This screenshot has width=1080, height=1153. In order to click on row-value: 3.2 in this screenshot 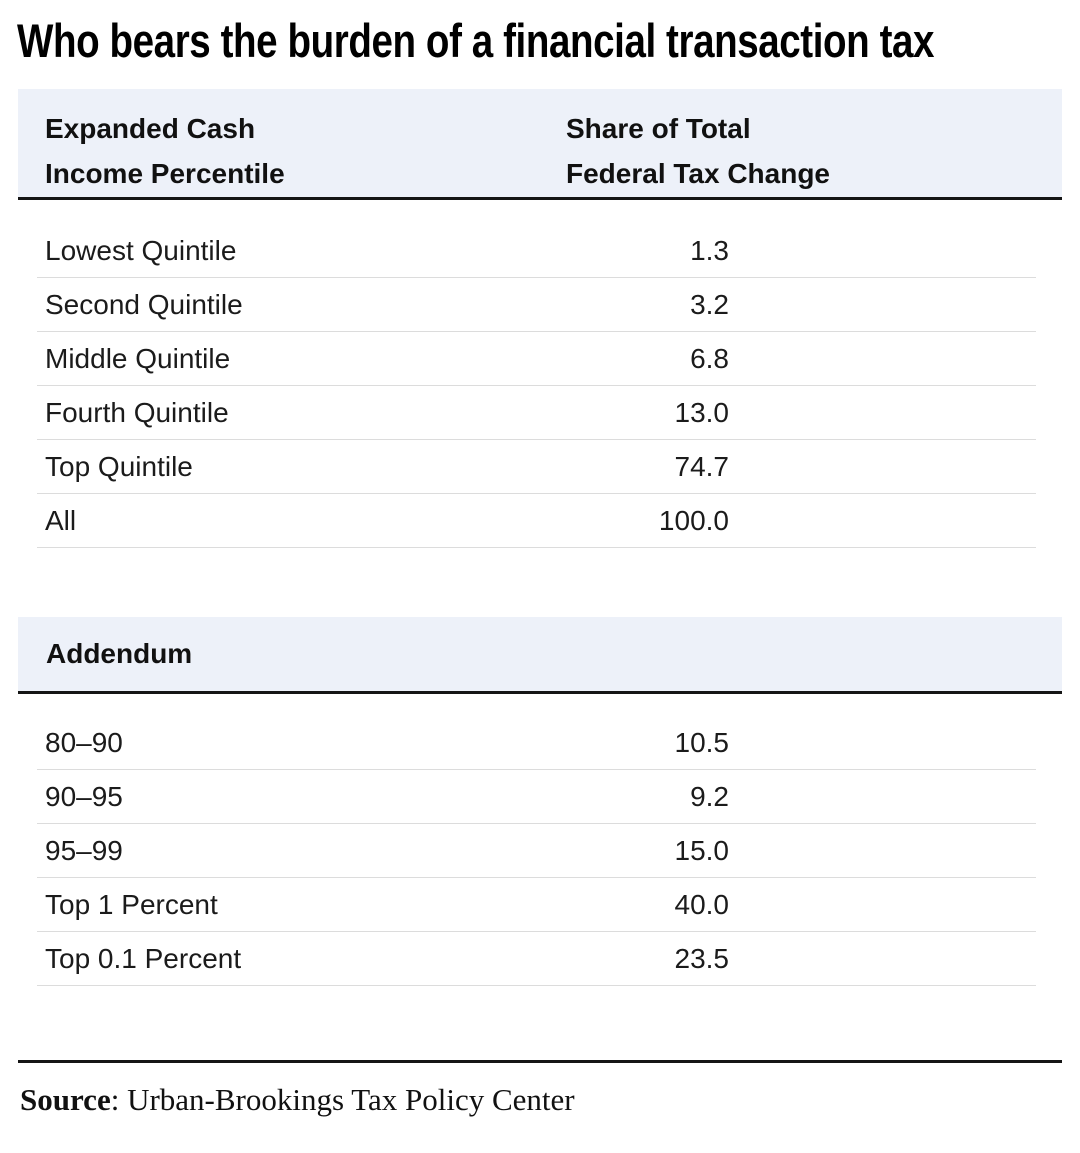, I will do `click(709, 304)`.